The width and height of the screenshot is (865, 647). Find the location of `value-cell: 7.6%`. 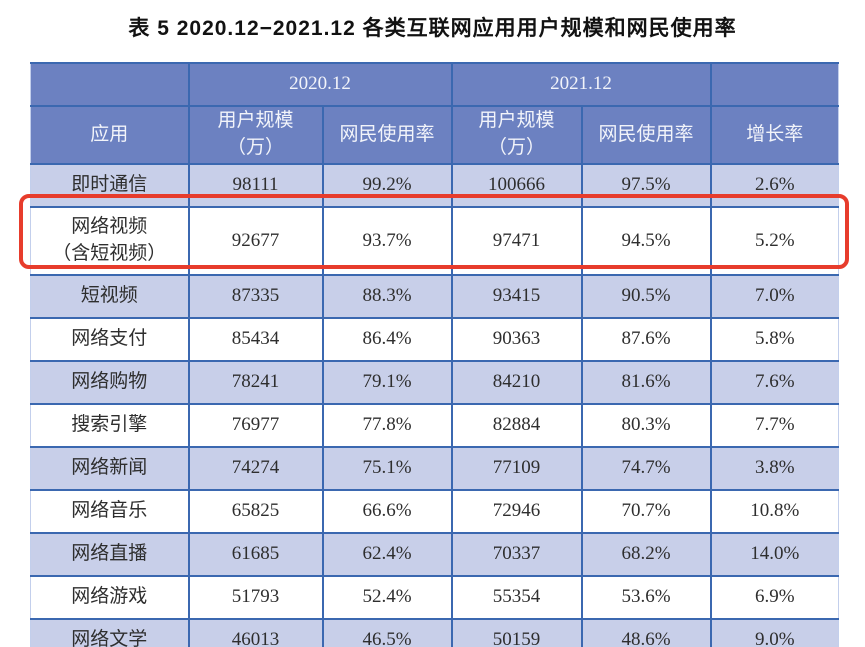

value-cell: 7.6% is located at coordinates (774, 382).